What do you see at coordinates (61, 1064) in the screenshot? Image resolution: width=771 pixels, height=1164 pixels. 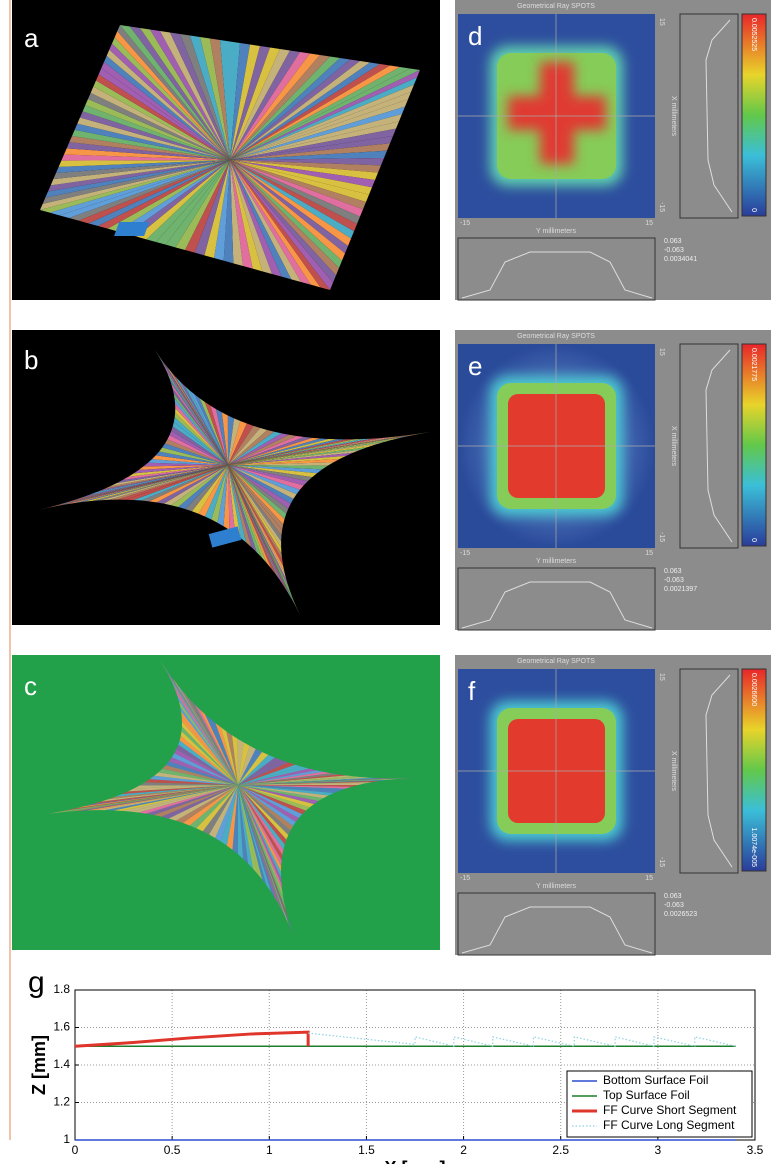 I see `y-tick-label: 1.4` at bounding box center [61, 1064].